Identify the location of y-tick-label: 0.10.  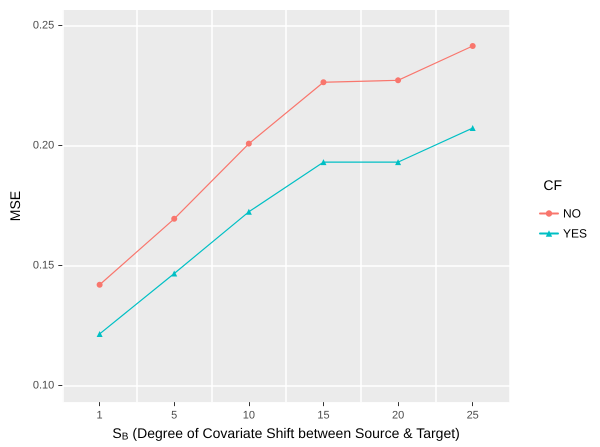
(43, 386).